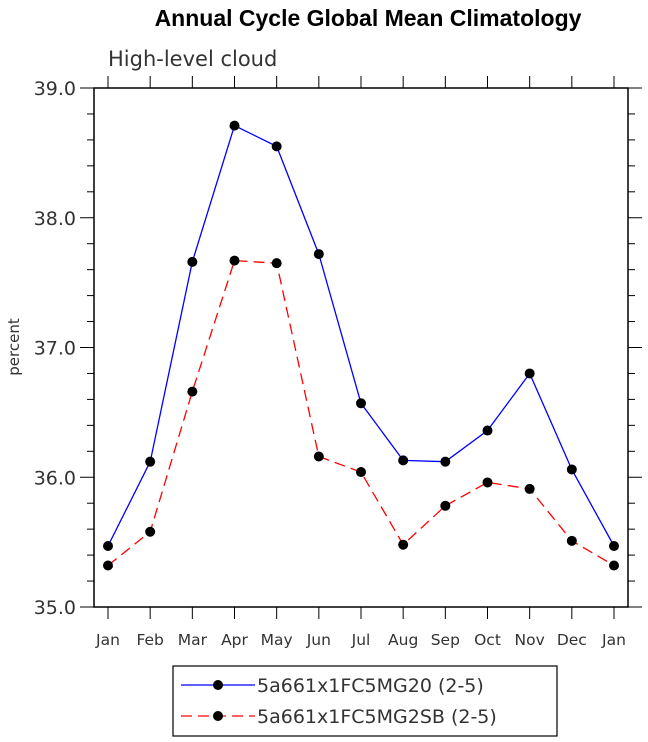  I want to click on x-tick-label: Feb, so click(149, 640).